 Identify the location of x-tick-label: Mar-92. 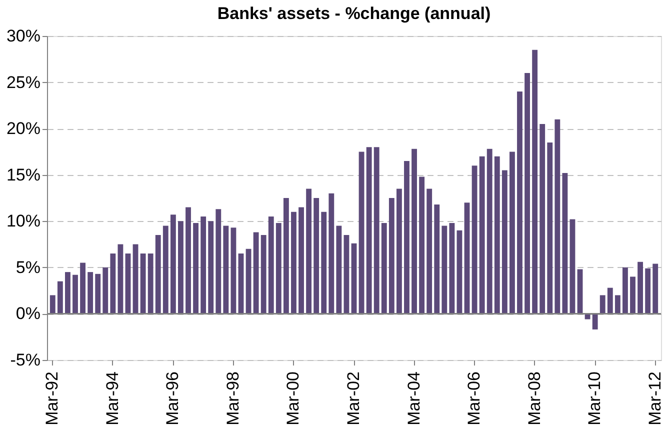
(52, 399).